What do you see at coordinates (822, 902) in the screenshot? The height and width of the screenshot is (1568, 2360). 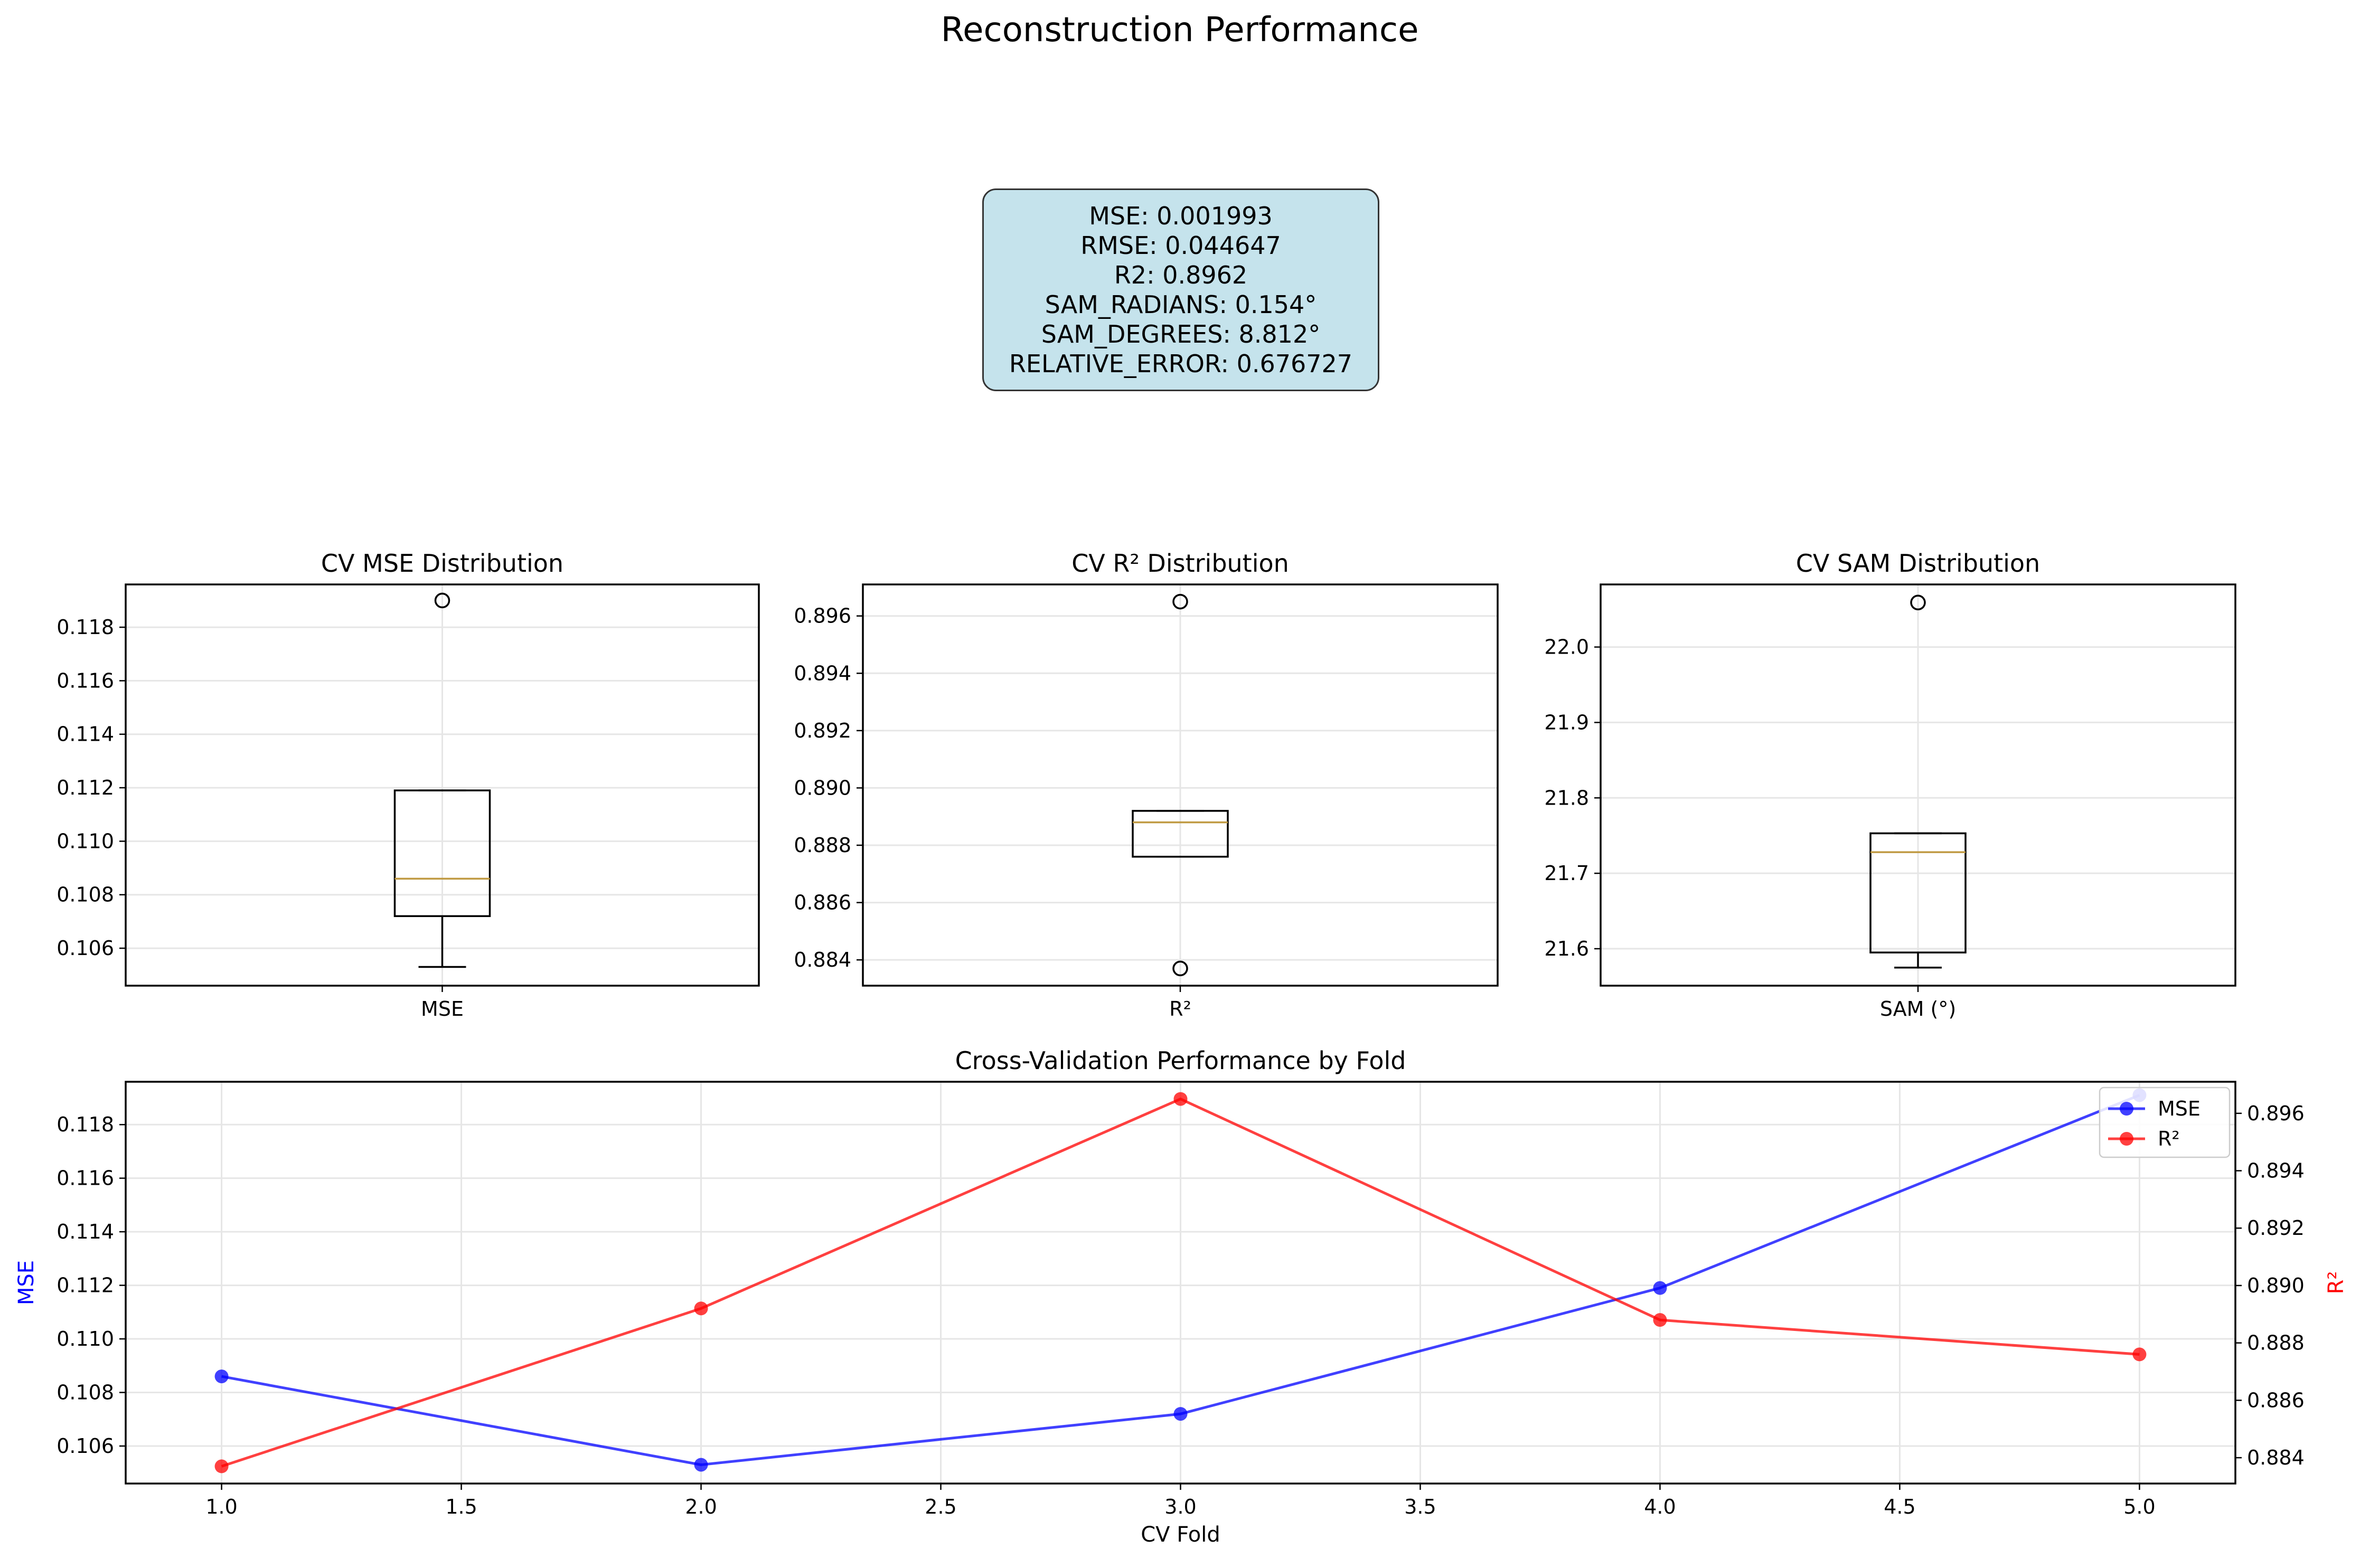 I see `y-tick-label: 0.886` at bounding box center [822, 902].